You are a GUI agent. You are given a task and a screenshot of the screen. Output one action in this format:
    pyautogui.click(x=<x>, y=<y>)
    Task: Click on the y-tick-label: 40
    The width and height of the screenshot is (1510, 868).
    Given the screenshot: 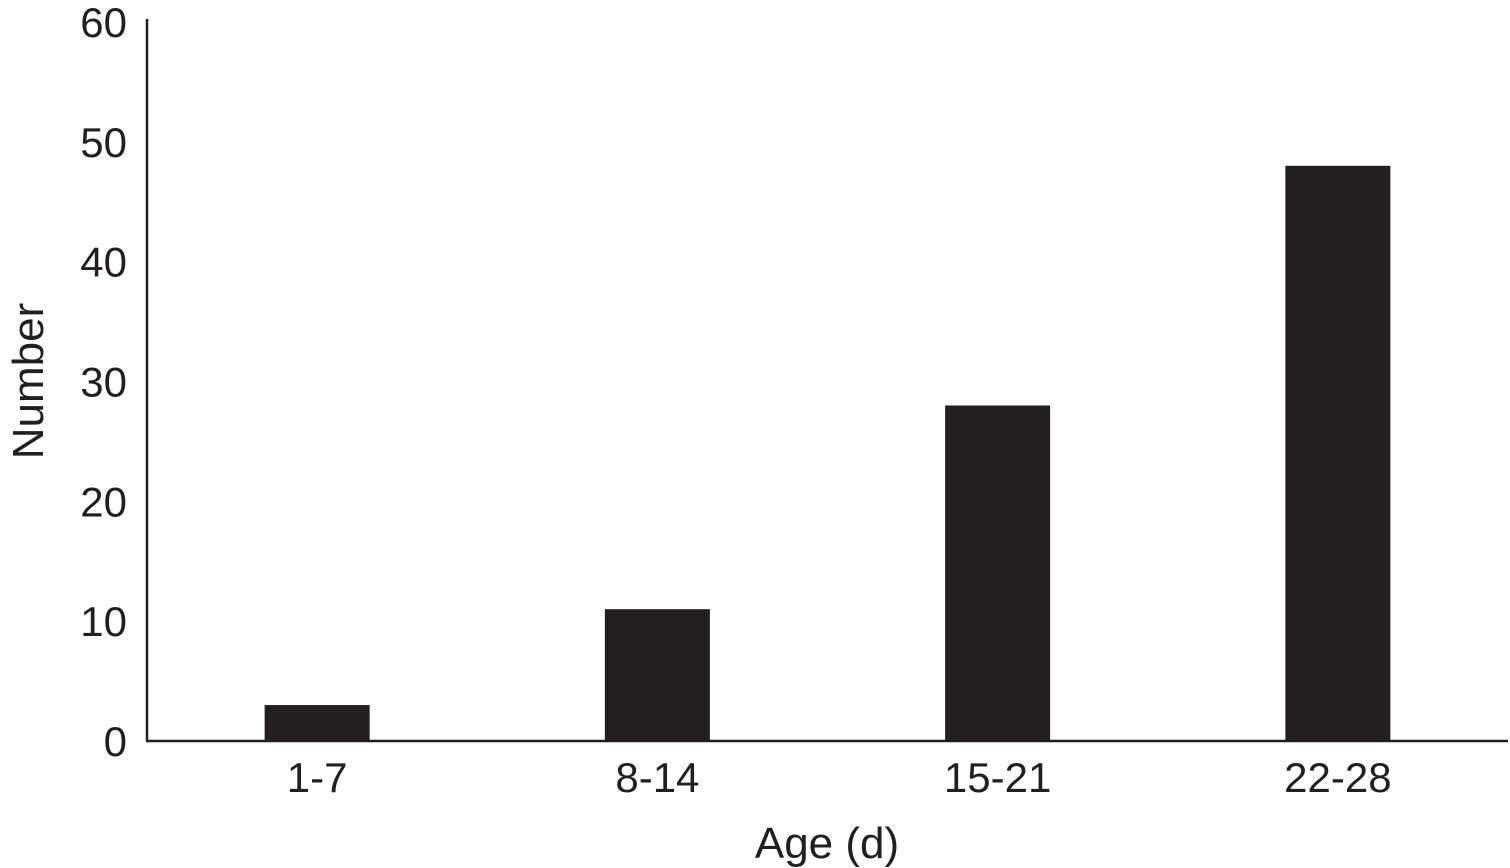 What is the action you would take?
    pyautogui.click(x=103, y=262)
    